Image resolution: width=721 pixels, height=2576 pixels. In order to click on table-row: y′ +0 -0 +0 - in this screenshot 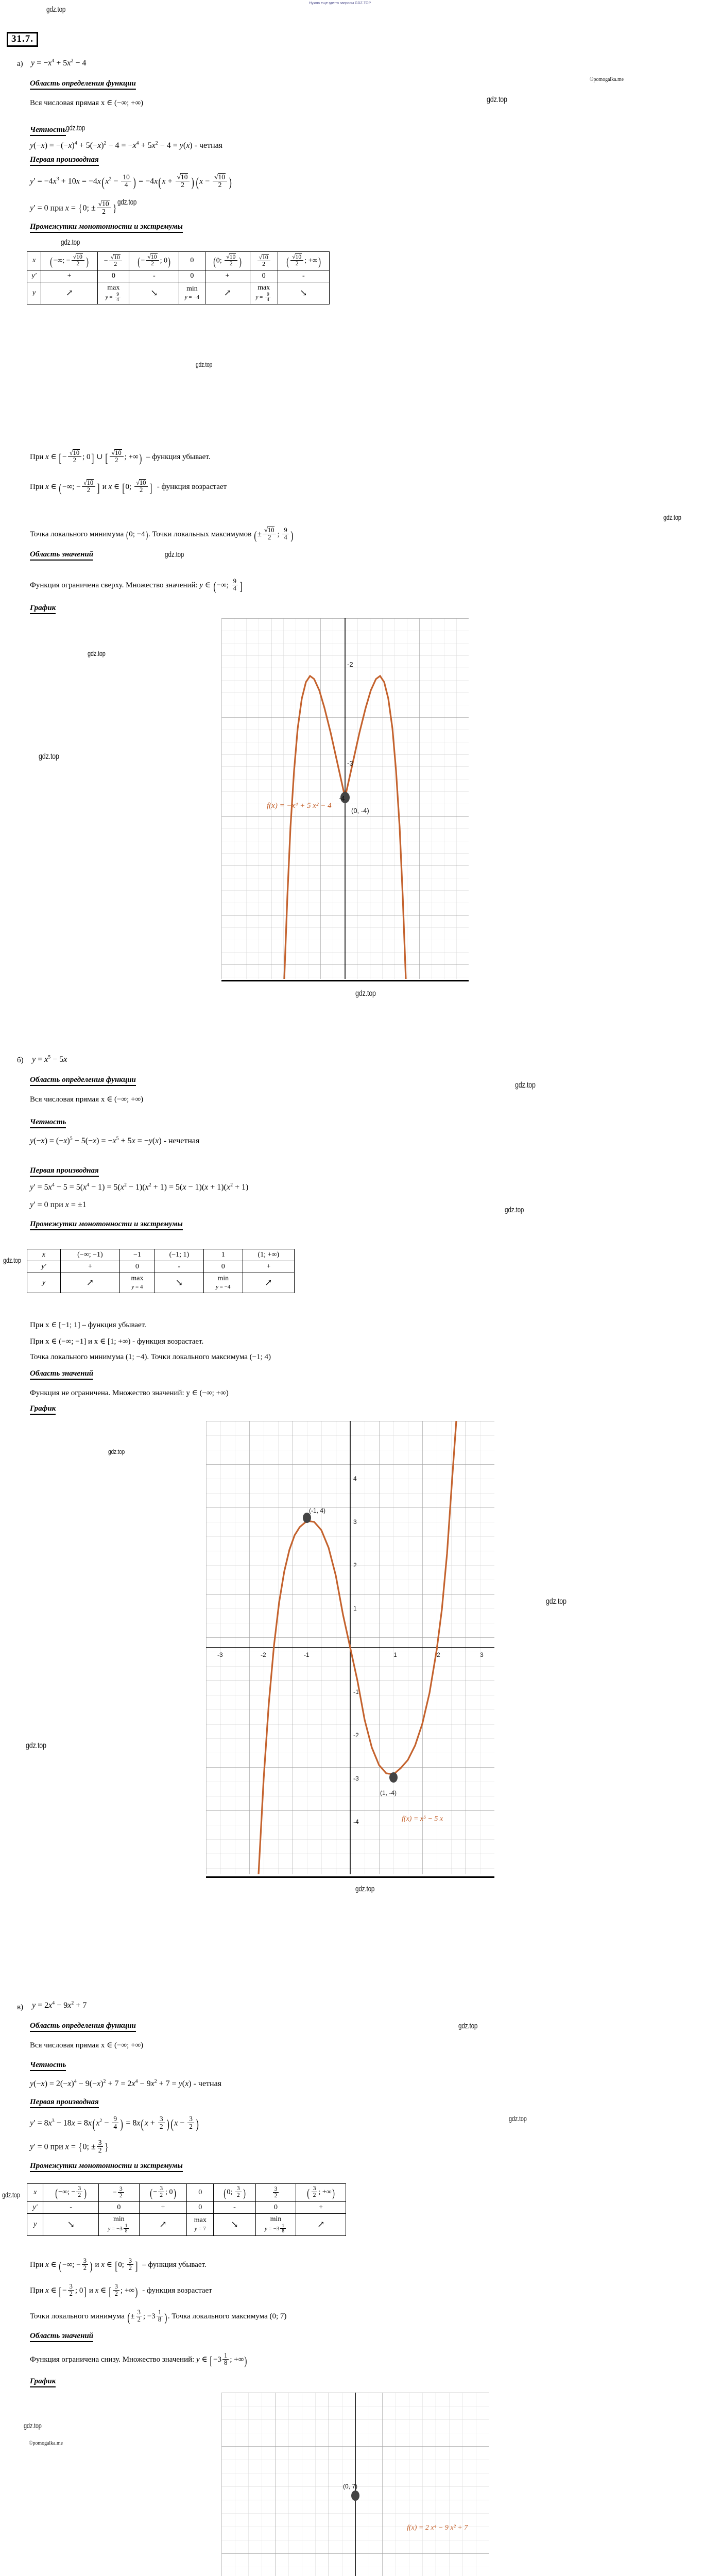, I will do `click(178, 275)`.